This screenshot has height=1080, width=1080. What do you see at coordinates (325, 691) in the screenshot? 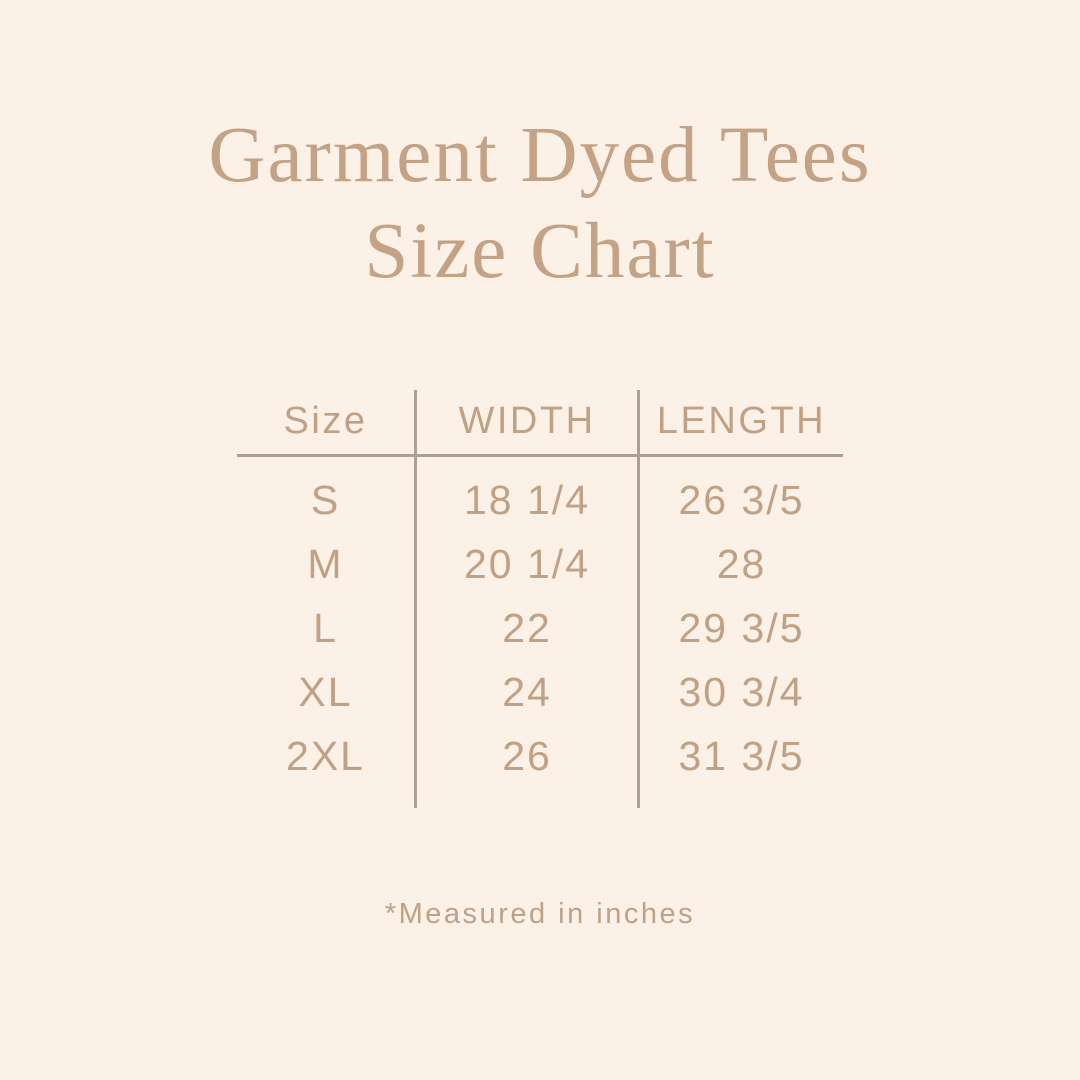
I see `table-cell: XL` at bounding box center [325, 691].